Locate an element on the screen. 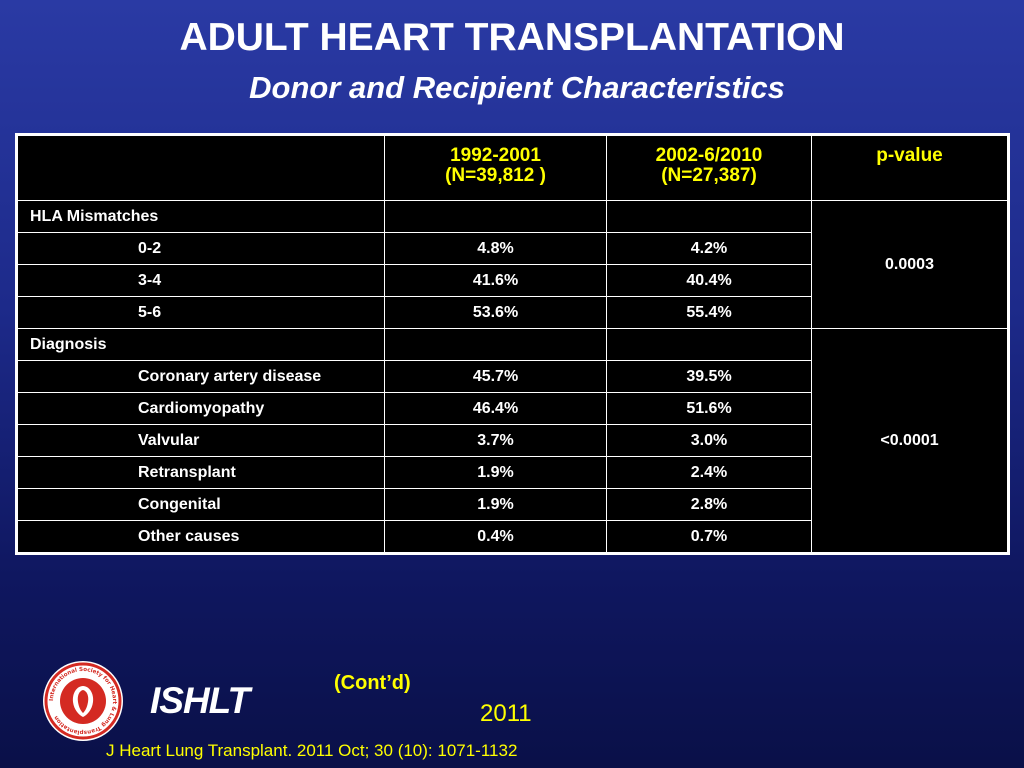  row-label: Other causes is located at coordinates (200, 537).